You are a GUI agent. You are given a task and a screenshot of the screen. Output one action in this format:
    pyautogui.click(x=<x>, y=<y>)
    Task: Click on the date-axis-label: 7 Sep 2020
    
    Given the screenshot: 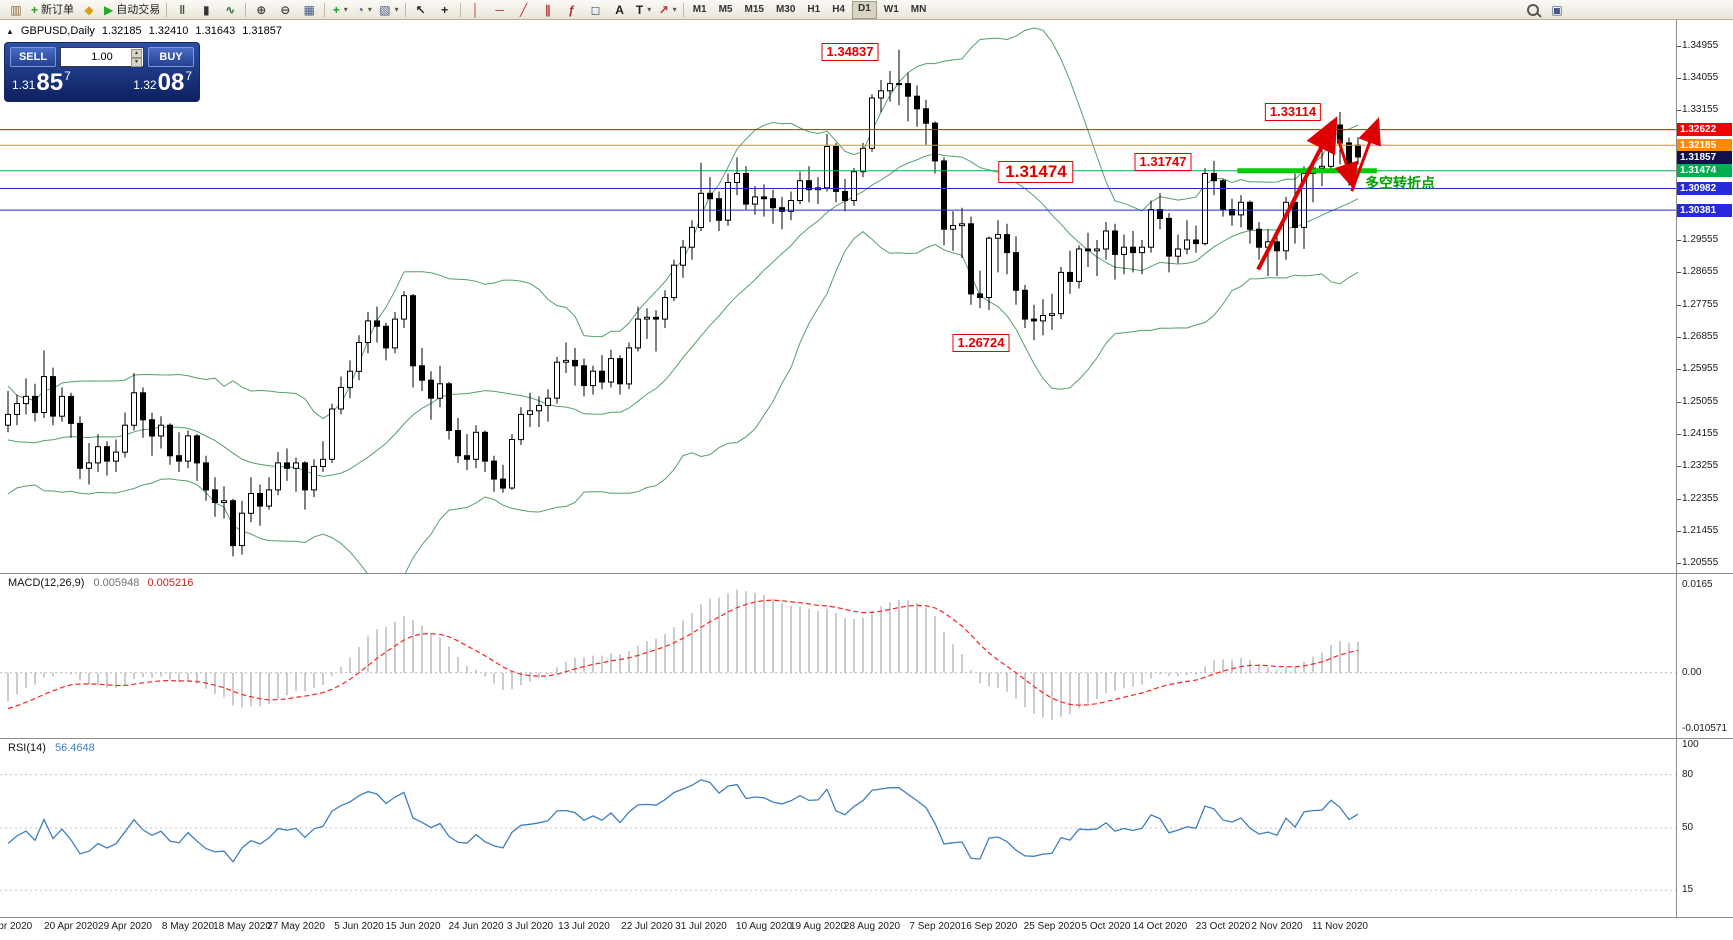 What is the action you would take?
    pyautogui.click(x=935, y=926)
    